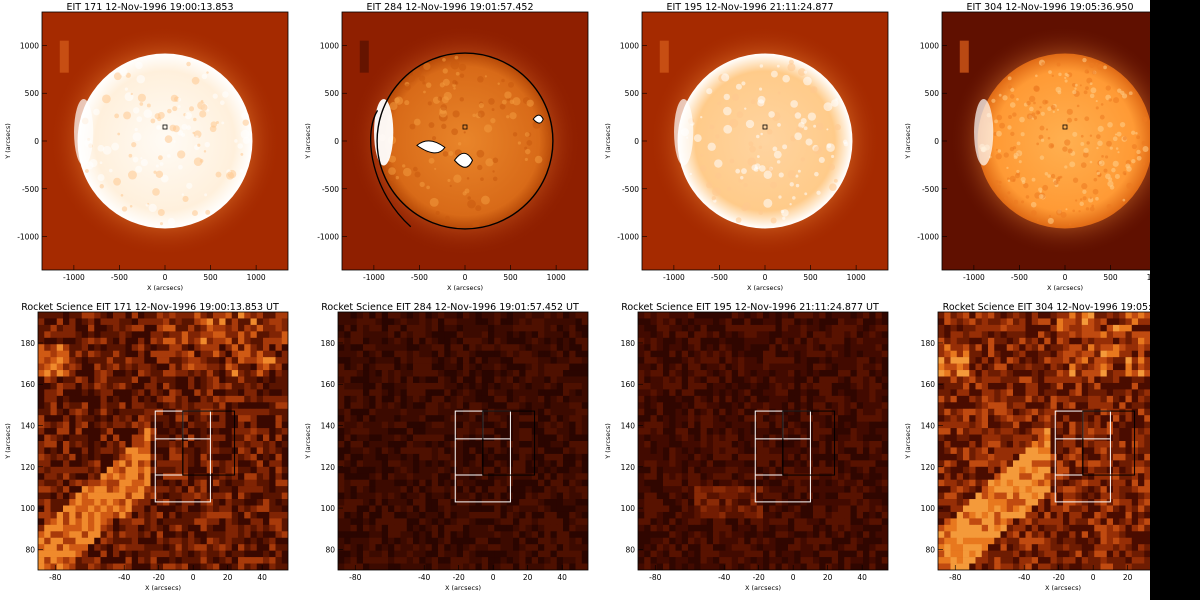  I want to click on contour-limb, so click(465, 141).